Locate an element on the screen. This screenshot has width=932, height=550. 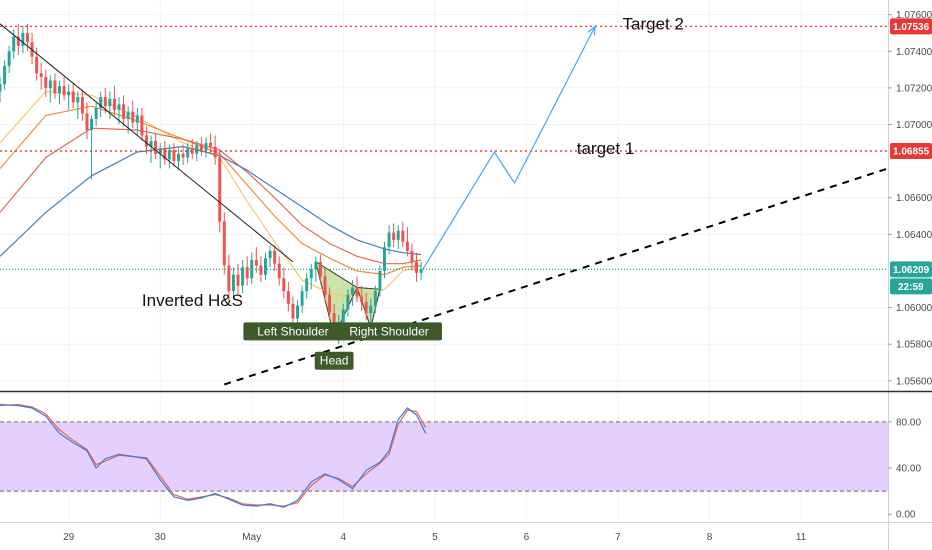
badge-background is located at coordinates (334, 360).